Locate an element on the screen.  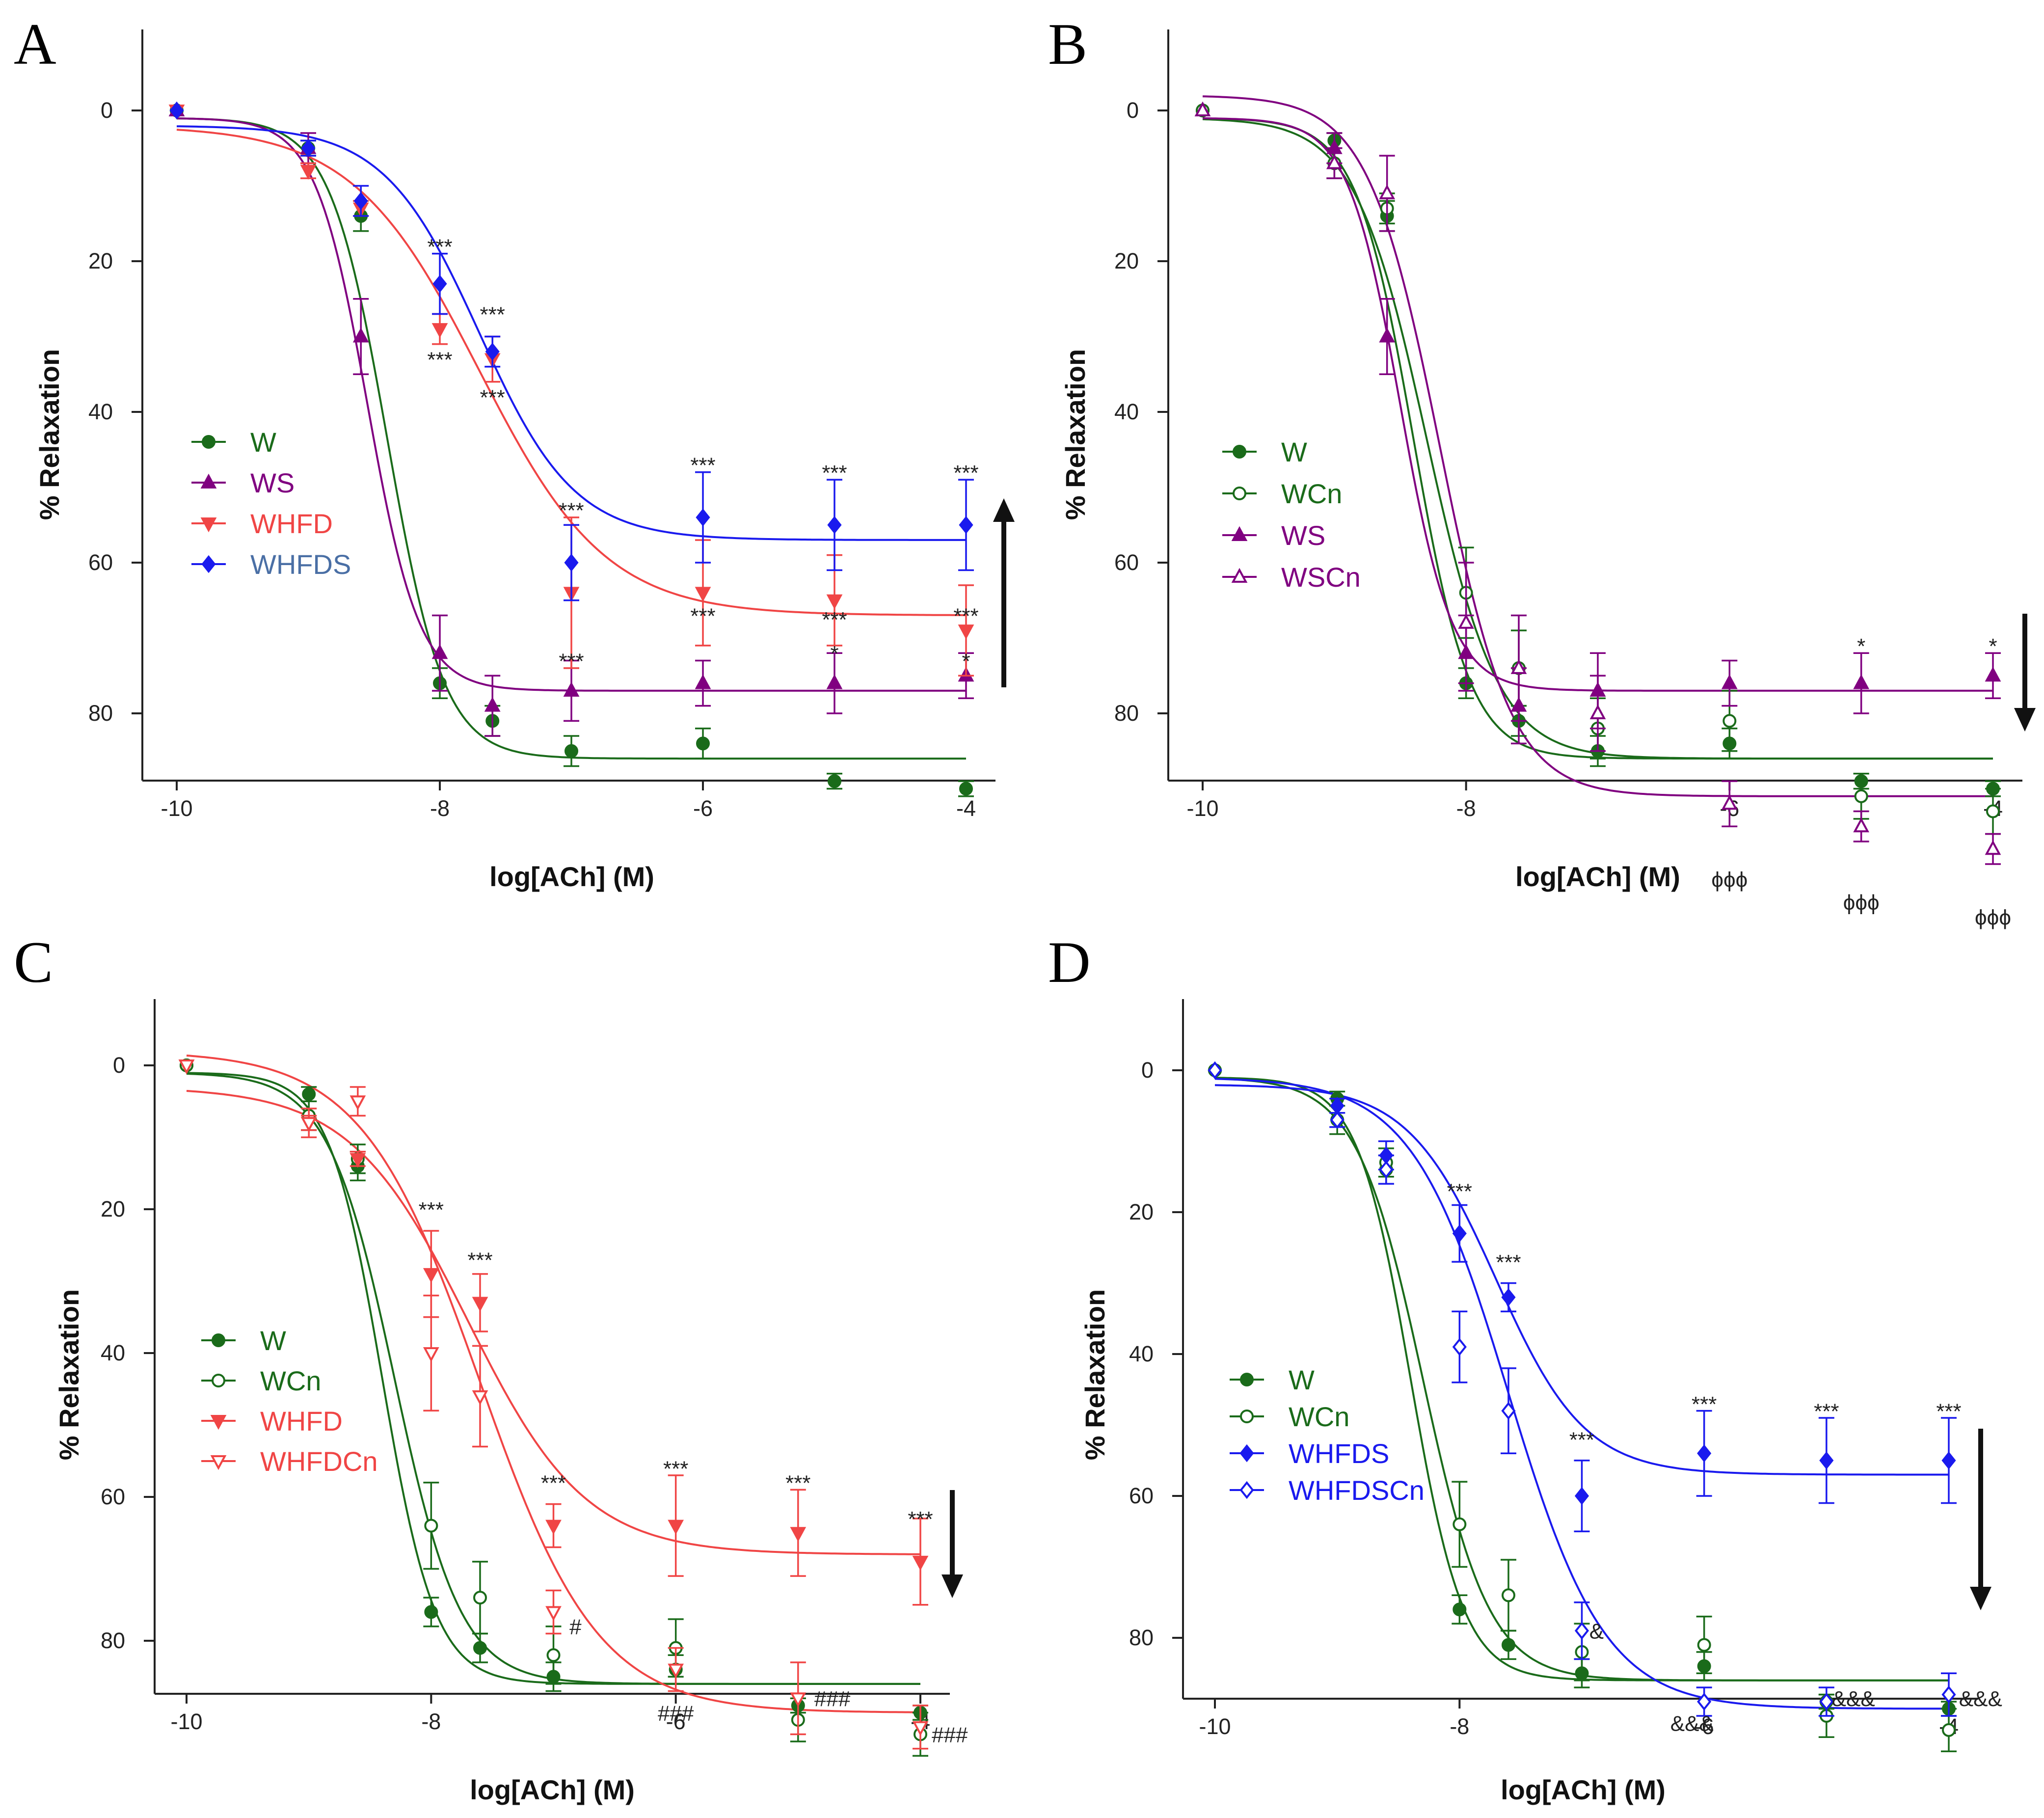
legend-marker-wcn is located at coordinates (1239, 494).